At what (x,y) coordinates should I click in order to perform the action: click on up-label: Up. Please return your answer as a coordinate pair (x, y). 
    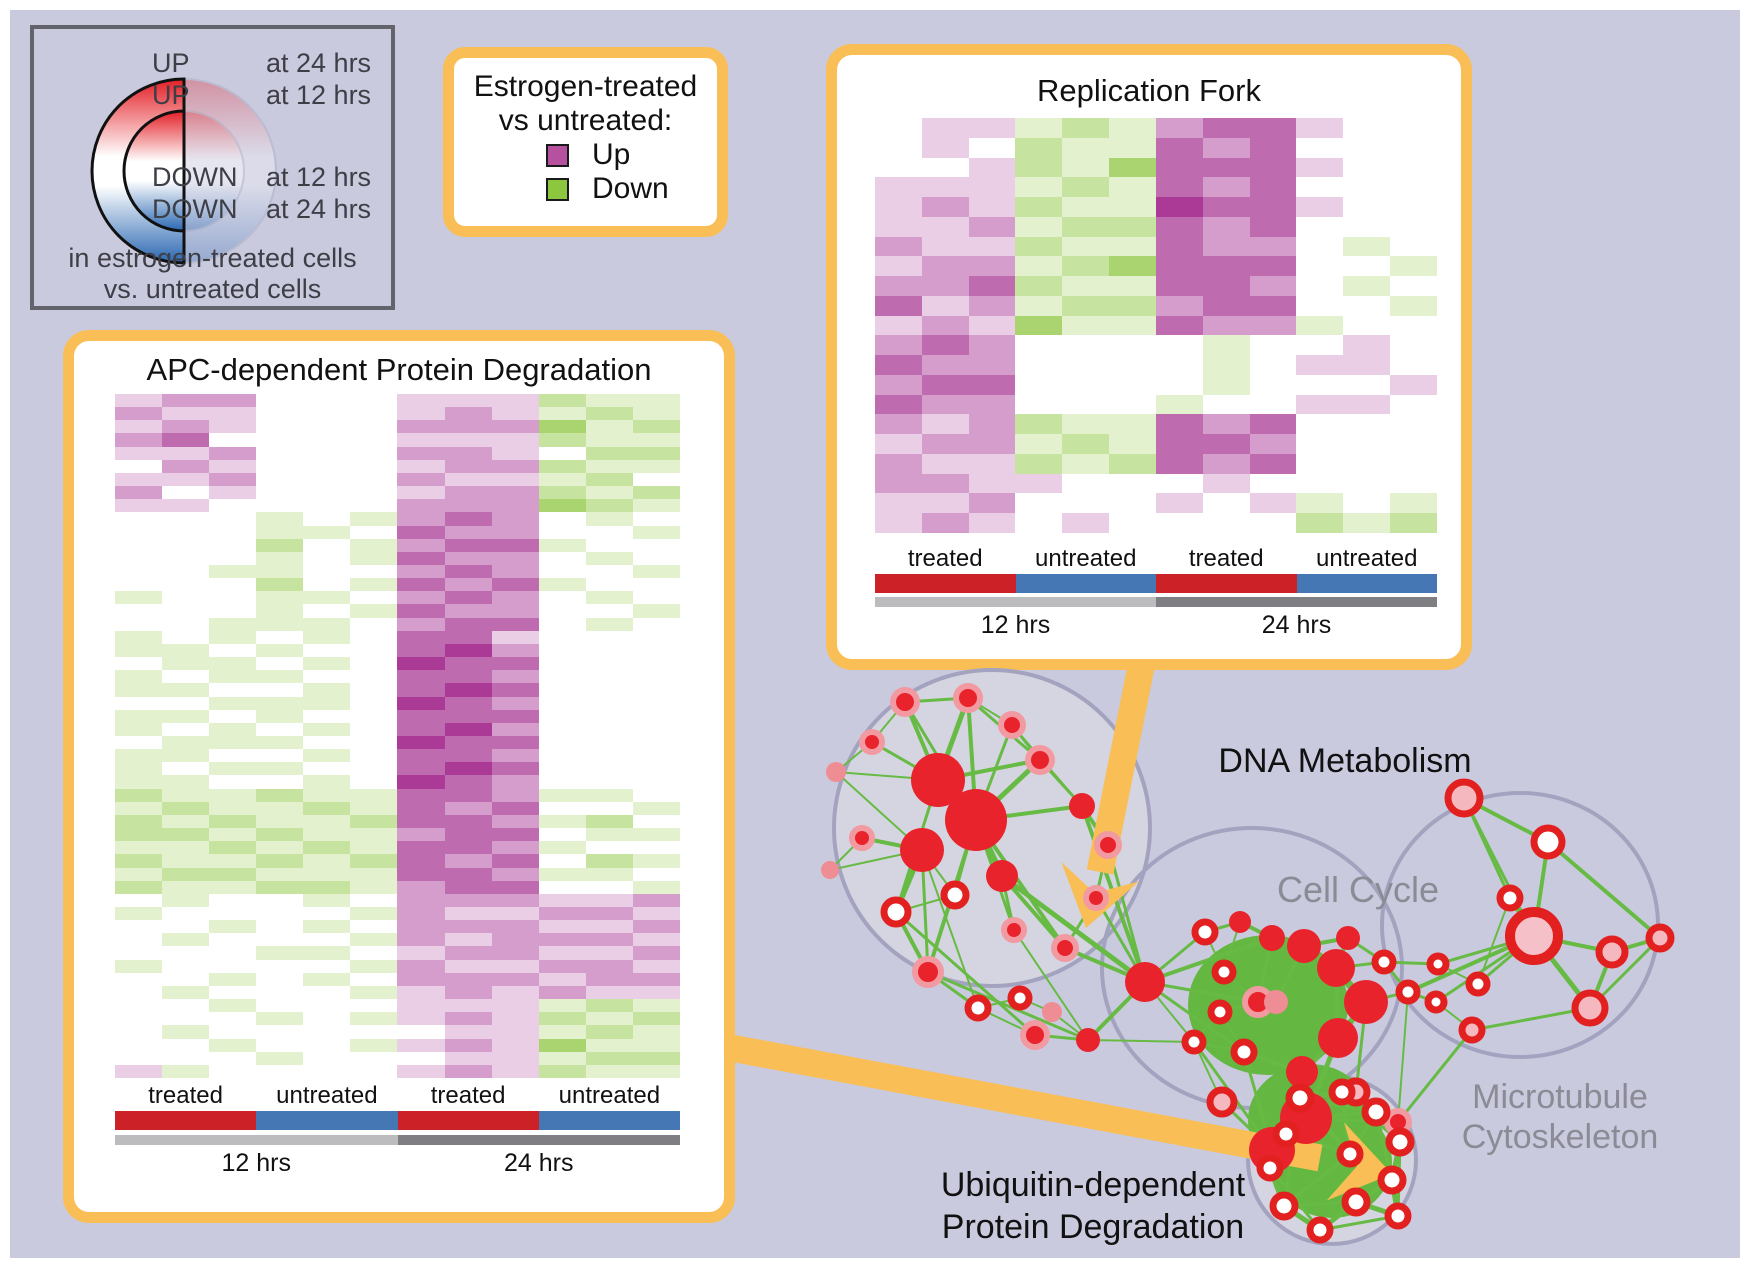
    Looking at the image, I should click on (611, 154).